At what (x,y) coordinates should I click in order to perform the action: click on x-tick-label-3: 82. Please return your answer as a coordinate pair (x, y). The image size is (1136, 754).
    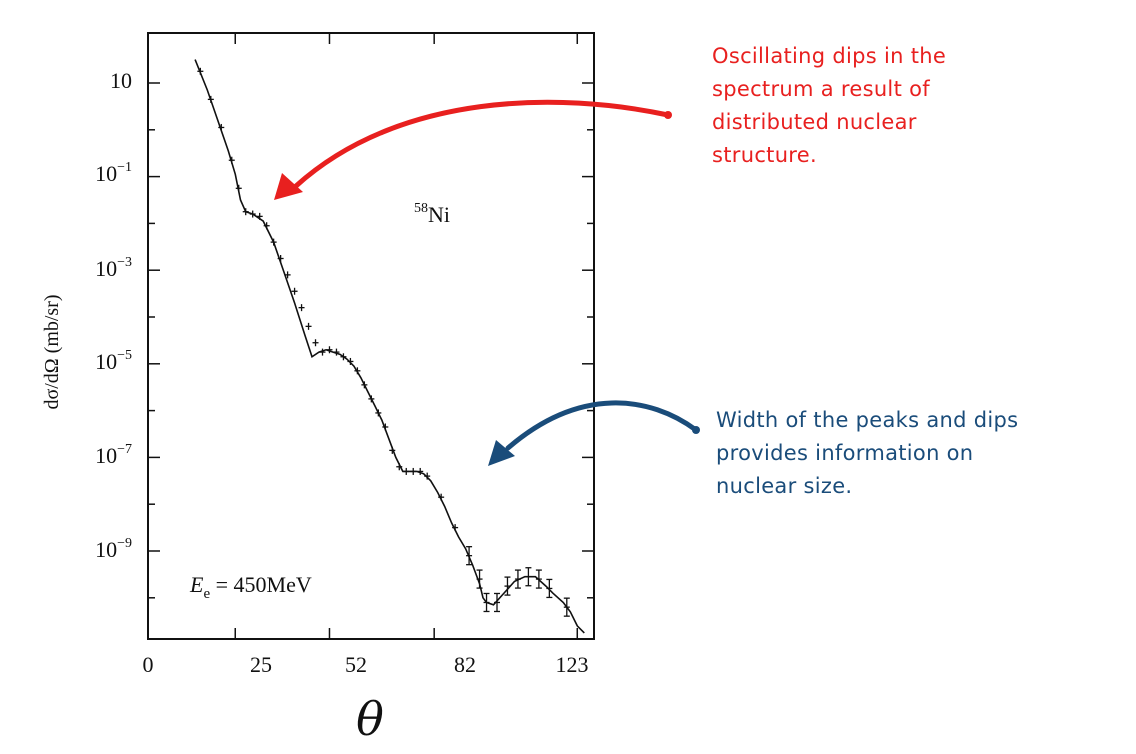
    Looking at the image, I should click on (465, 664).